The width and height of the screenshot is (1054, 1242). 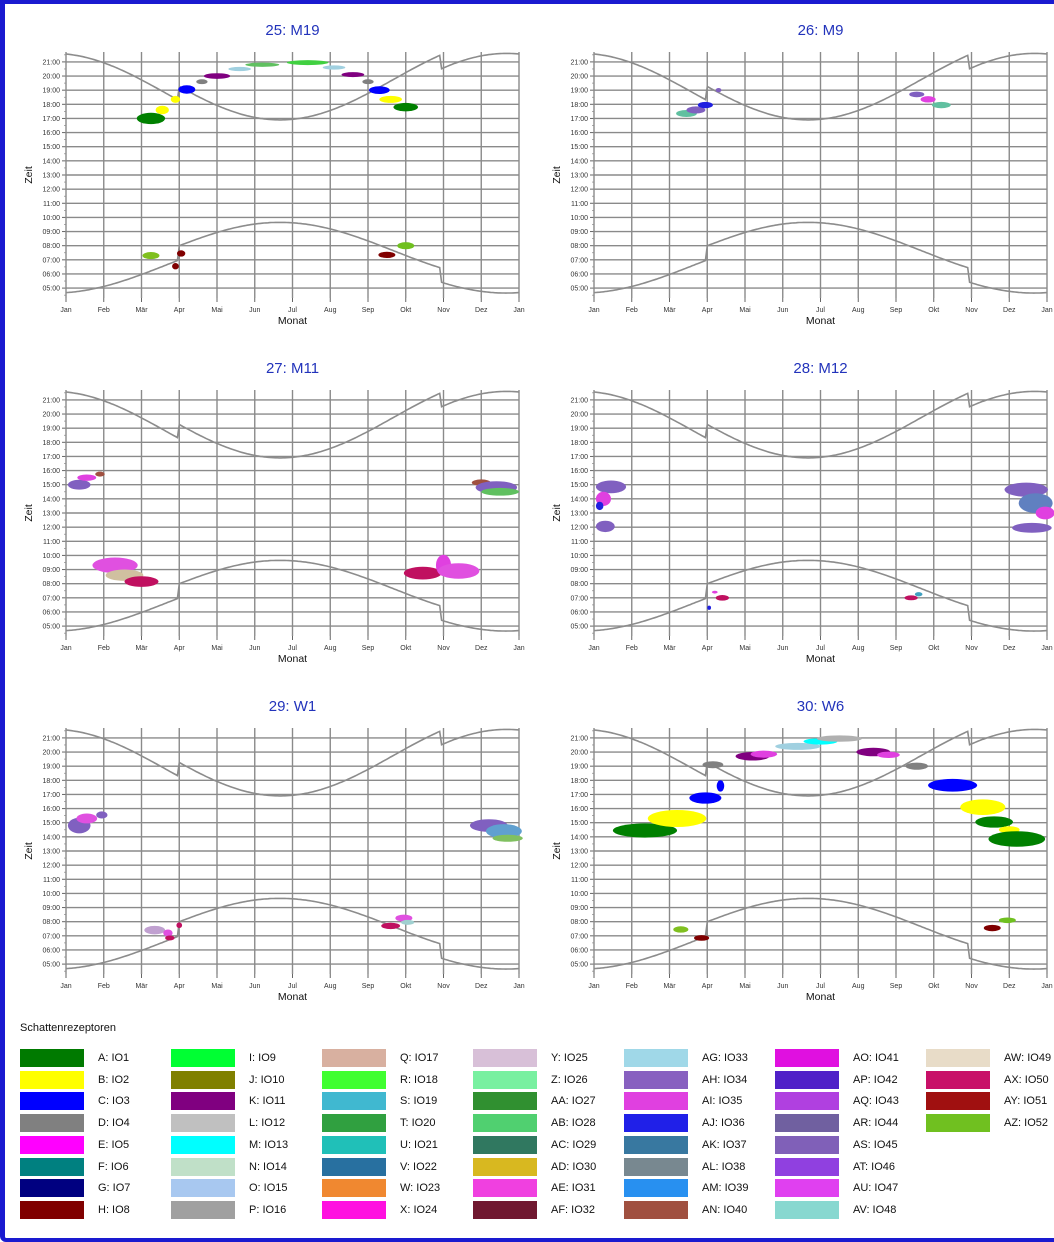 What do you see at coordinates (548, 1101) in the screenshot?
I see `legend-item: AA: IO27` at bounding box center [548, 1101].